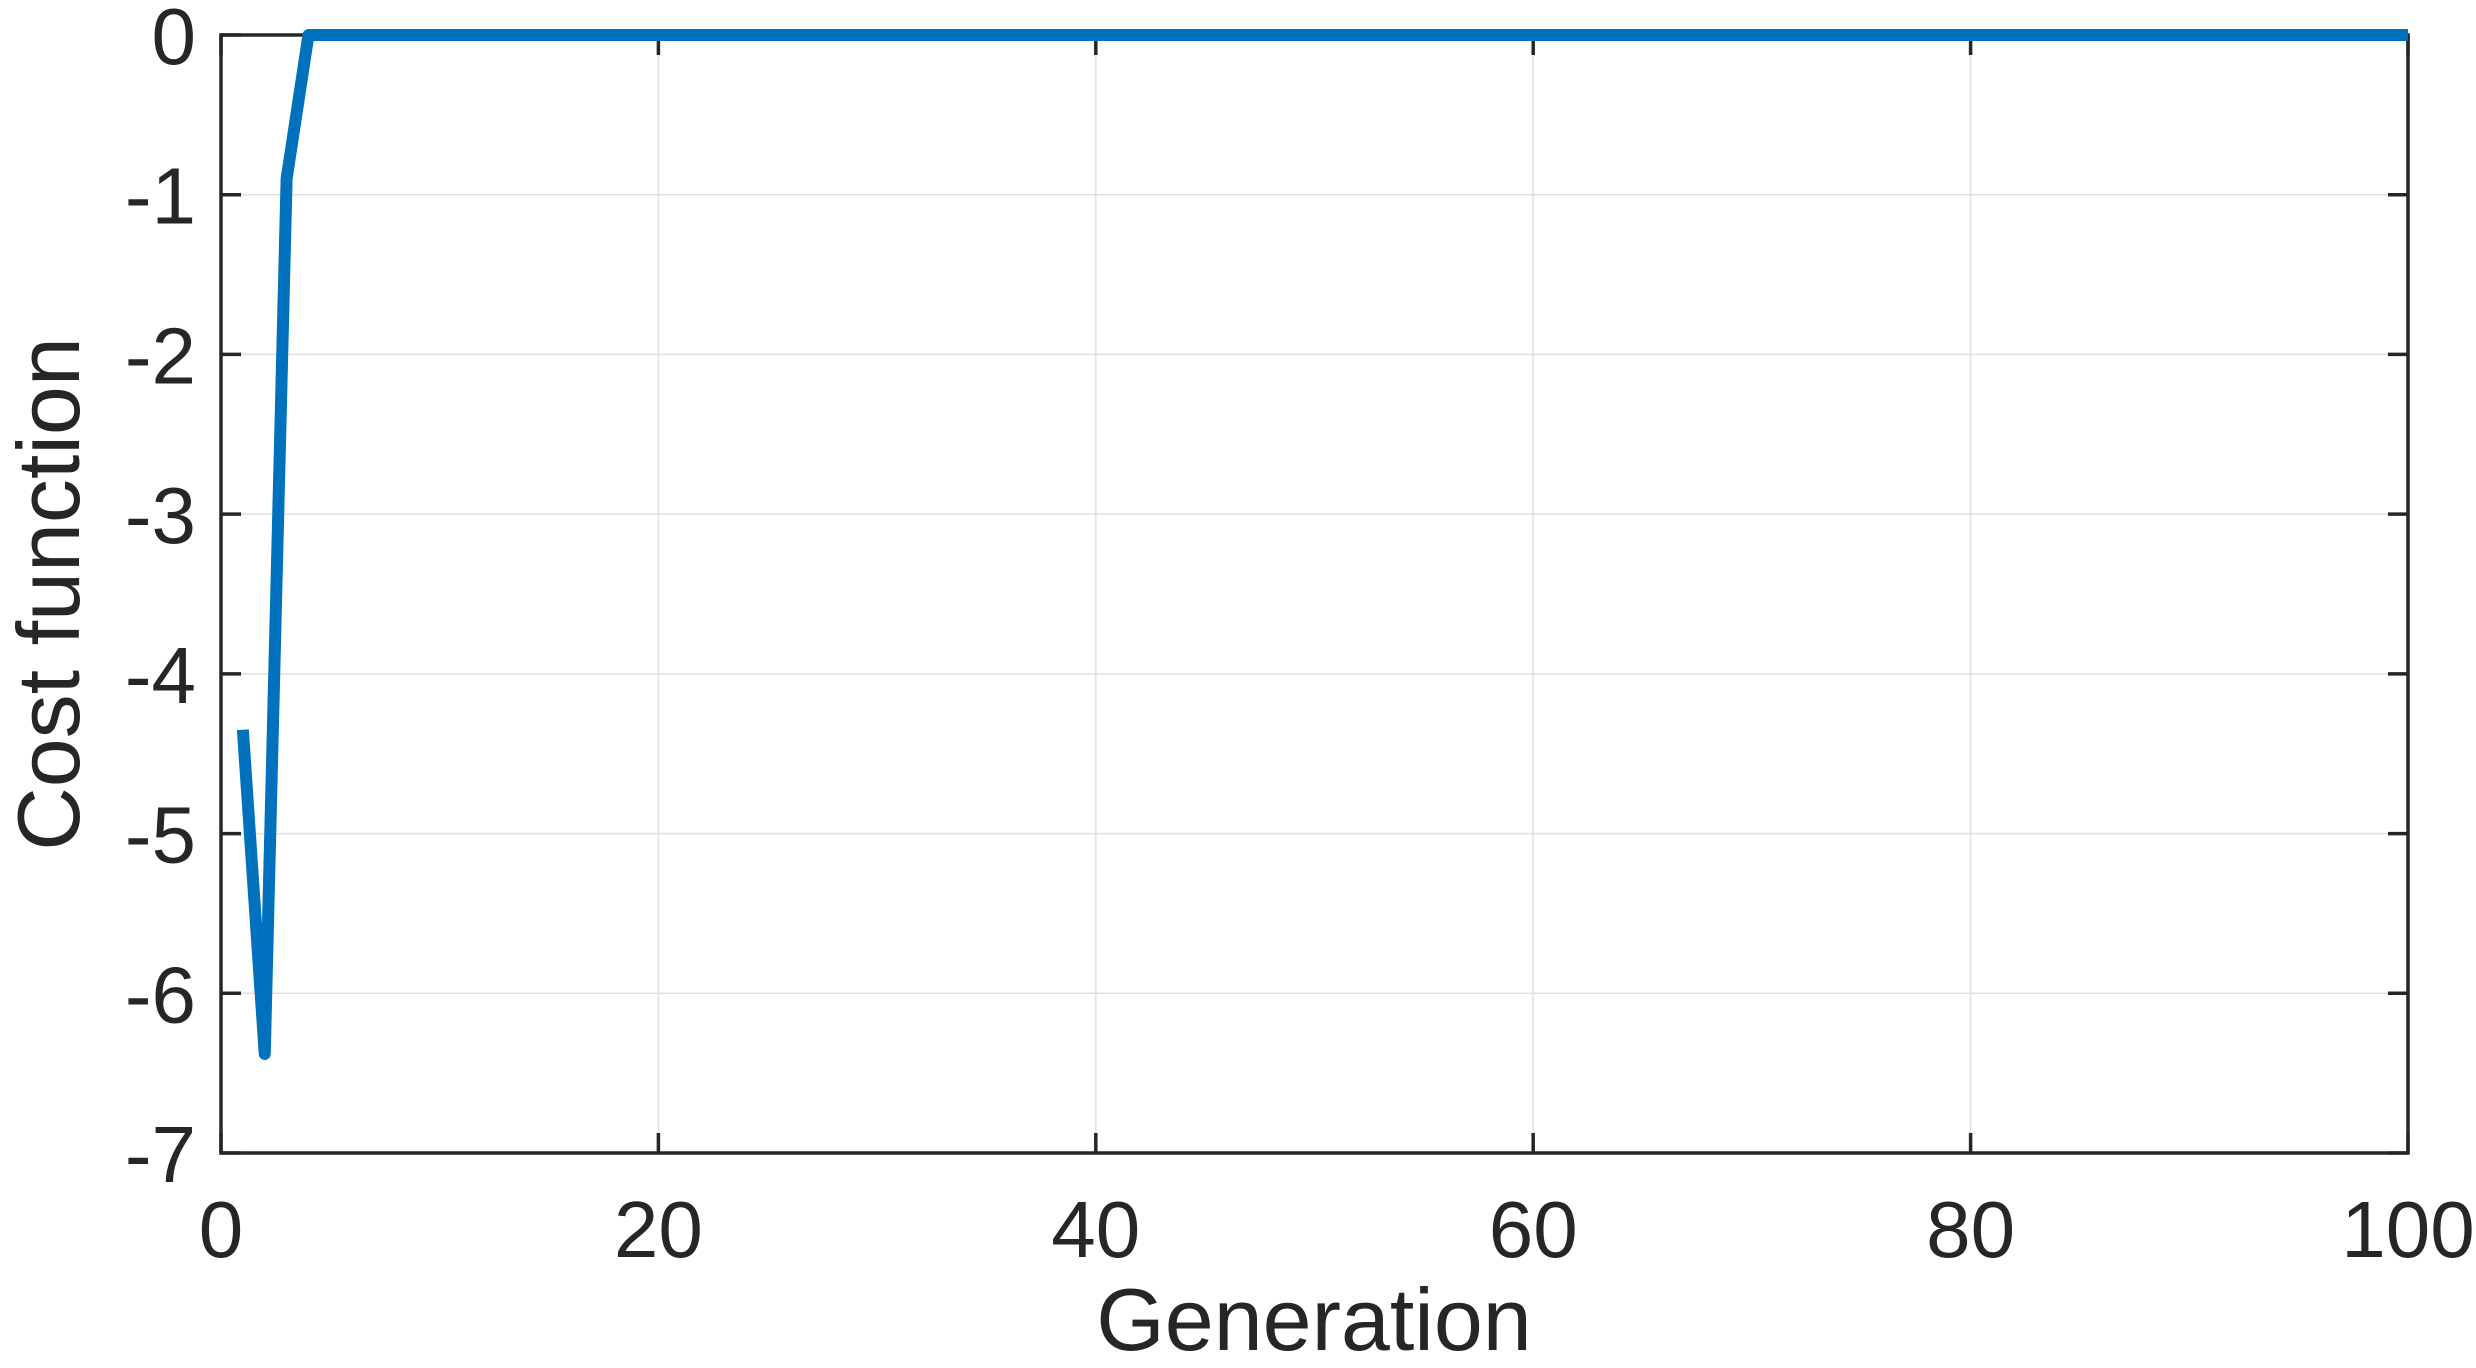  What do you see at coordinates (160, 355) in the screenshot?
I see `y-tick-label: -2` at bounding box center [160, 355].